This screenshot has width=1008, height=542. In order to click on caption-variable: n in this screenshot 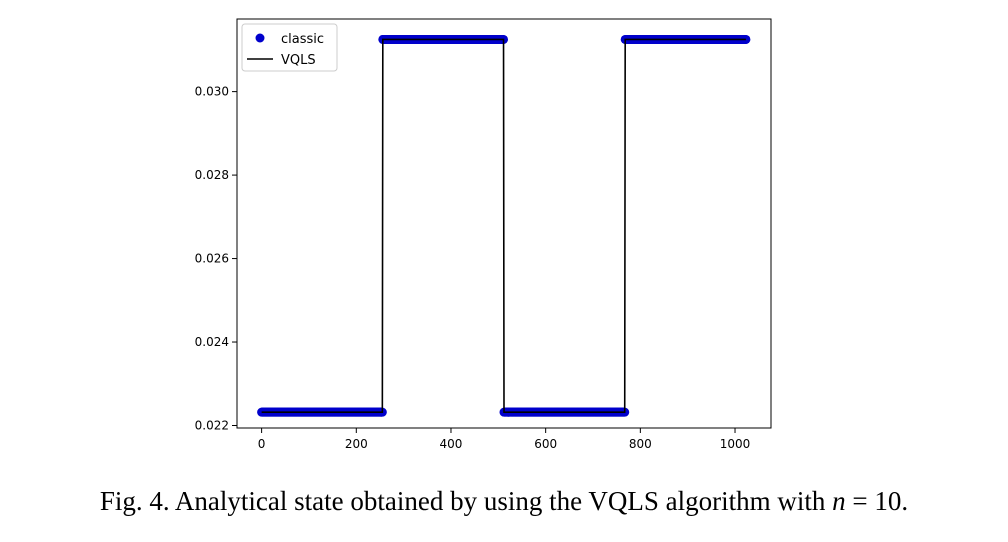, I will do `click(839, 501)`.